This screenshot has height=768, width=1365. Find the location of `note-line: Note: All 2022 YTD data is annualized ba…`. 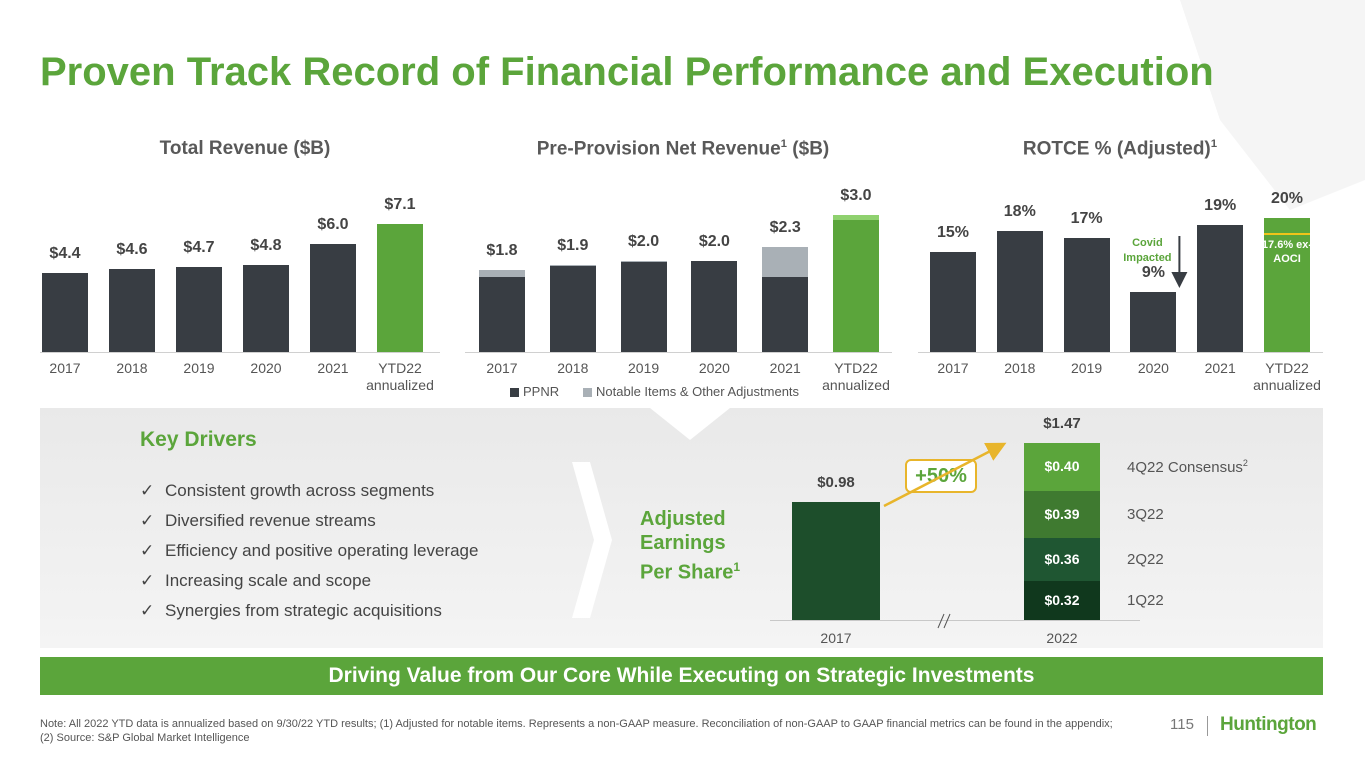

note-line: Note: All 2022 YTD data is annualized ba… is located at coordinates (576, 724).